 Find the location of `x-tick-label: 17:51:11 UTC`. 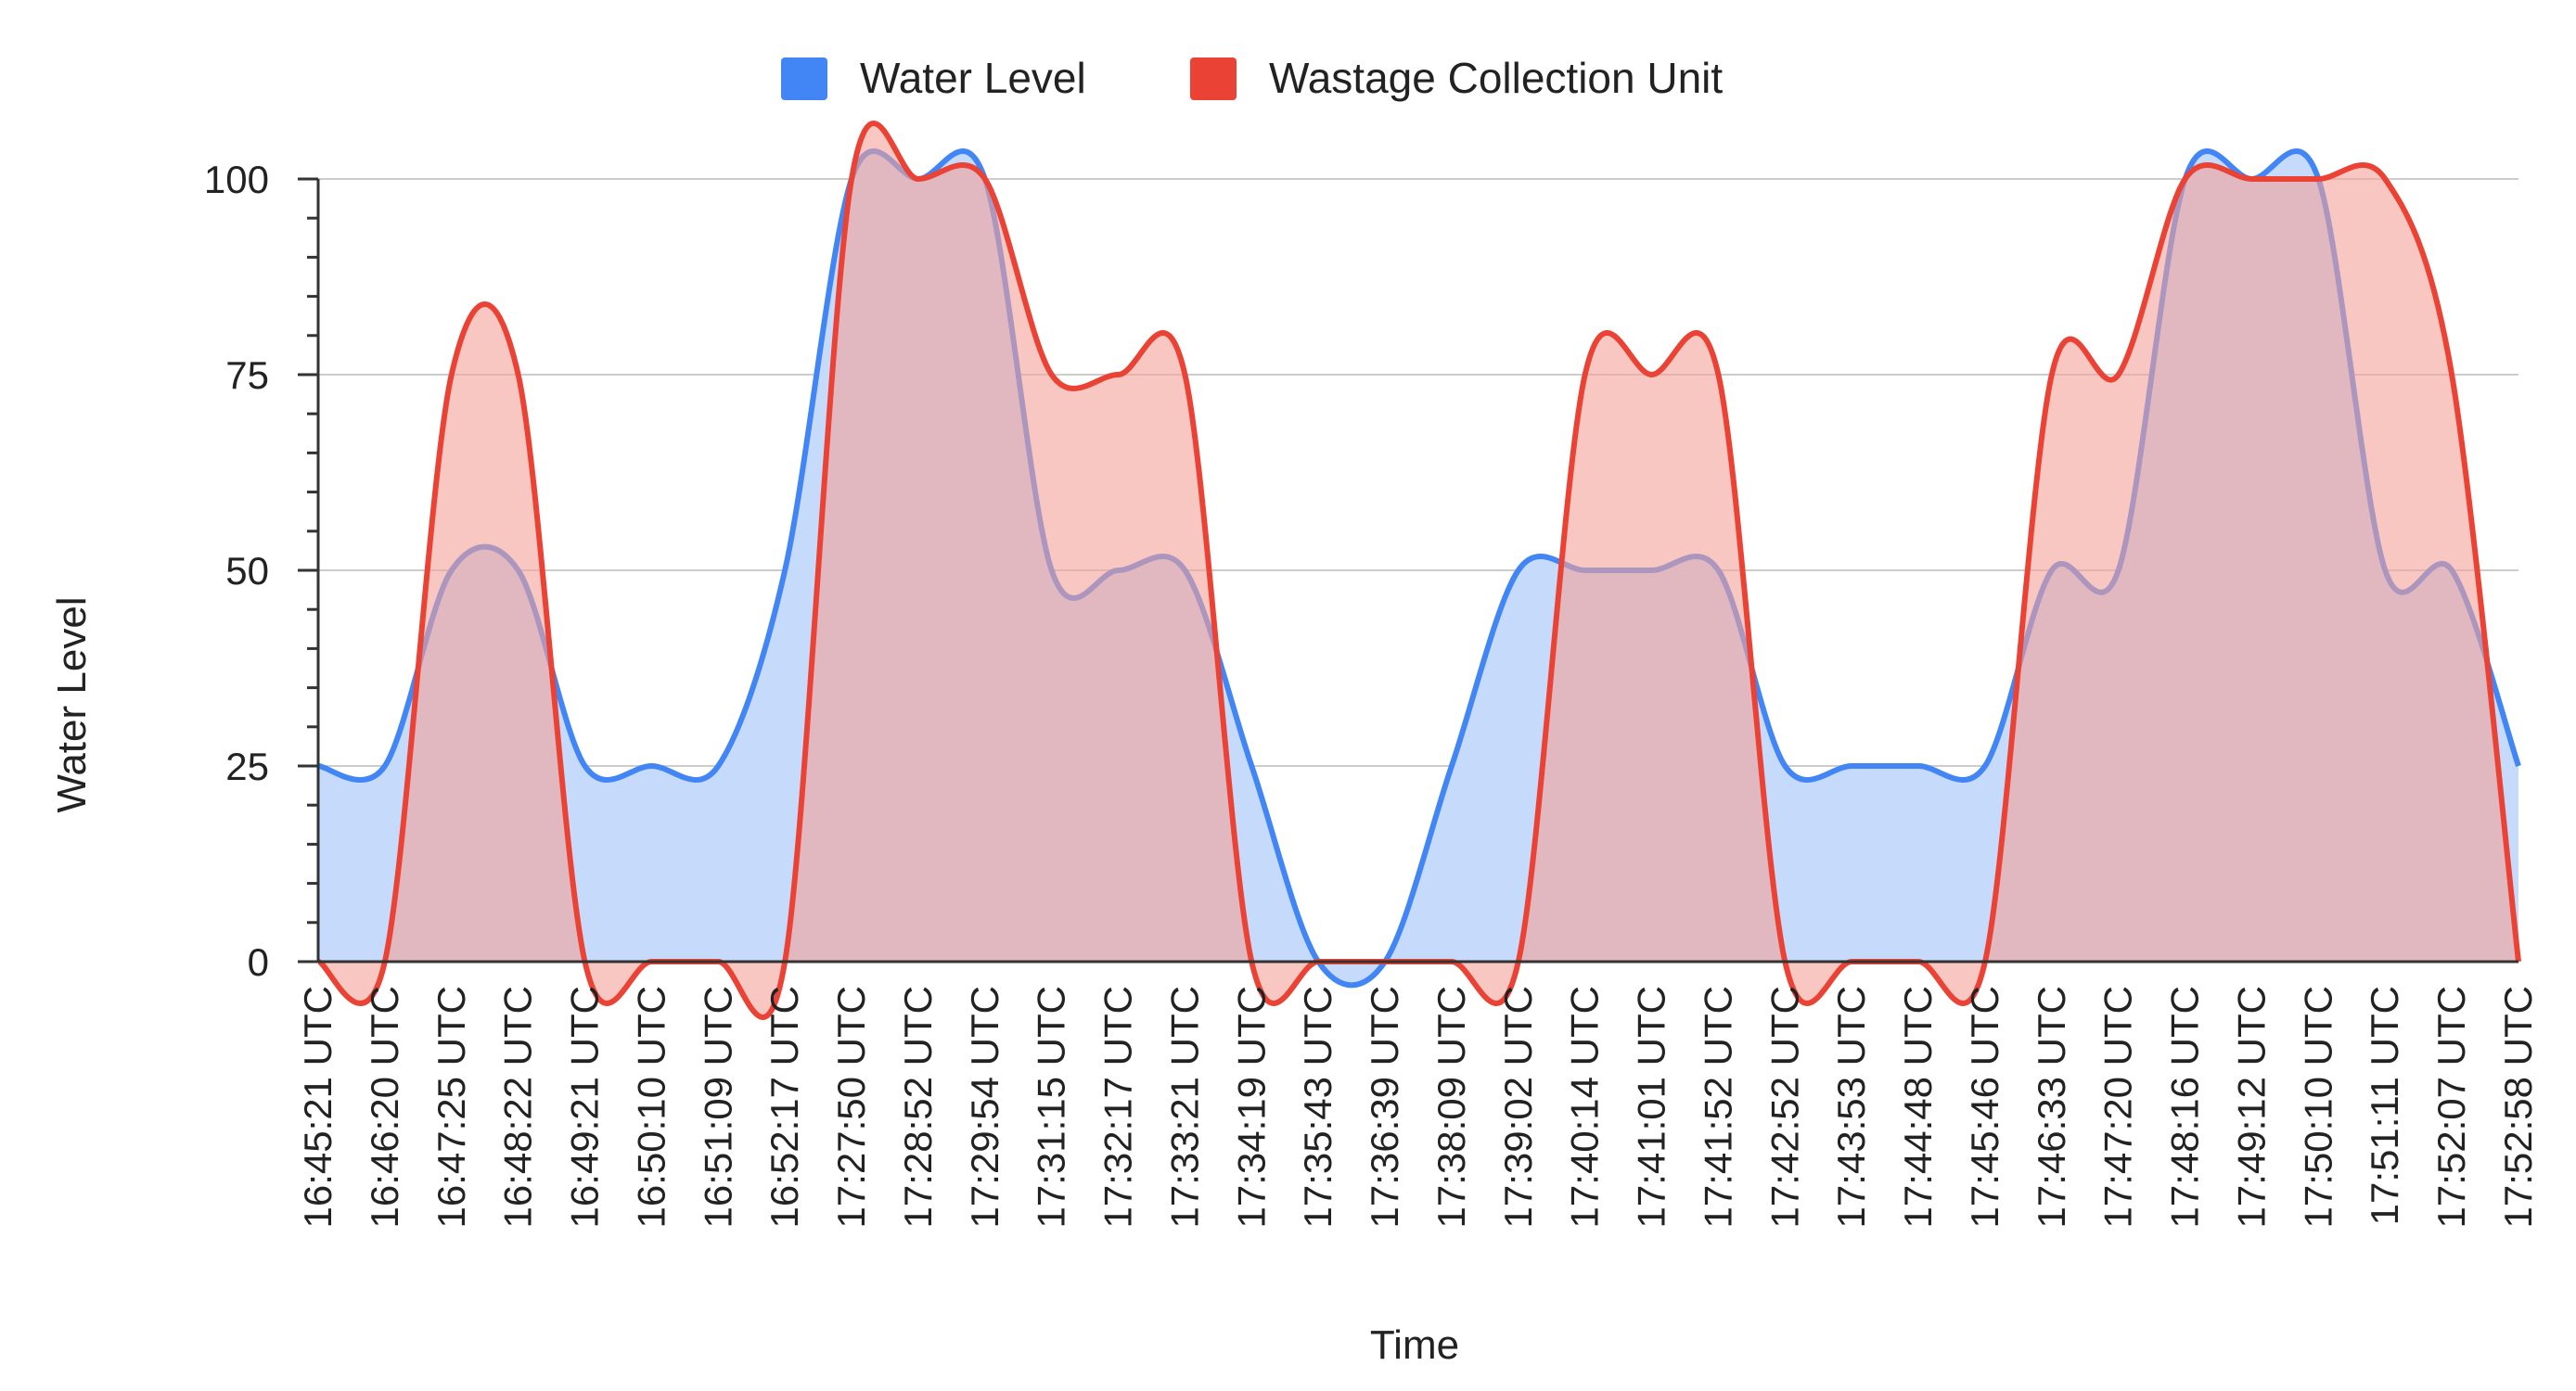

x-tick-label: 17:51:11 UTC is located at coordinates (2384, 1105).